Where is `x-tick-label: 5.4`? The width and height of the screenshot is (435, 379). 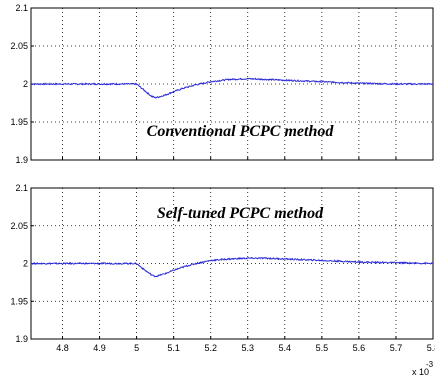 x-tick-label: 5.4 is located at coordinates (285, 348).